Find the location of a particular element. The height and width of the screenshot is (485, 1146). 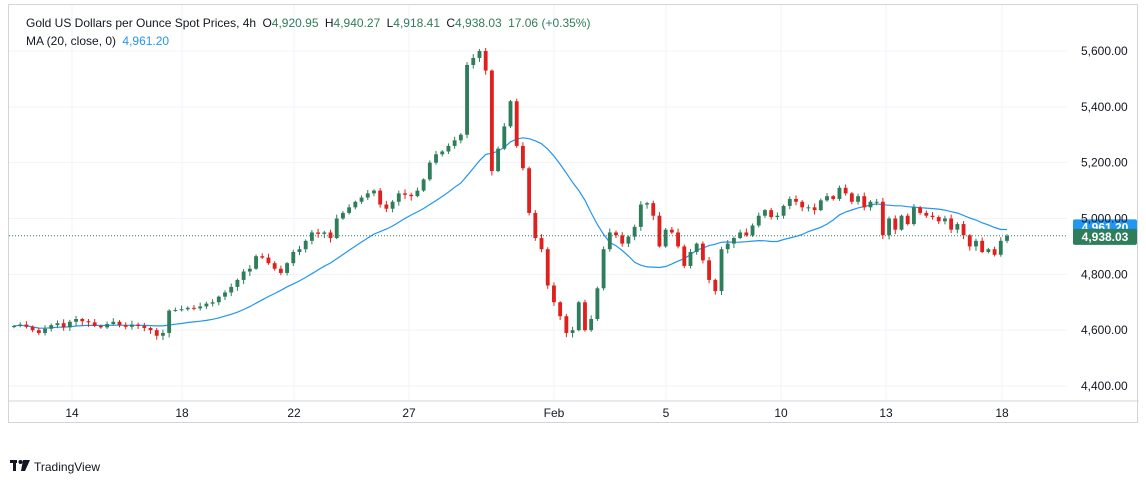

x-tick-label: 18 is located at coordinates (182, 413).